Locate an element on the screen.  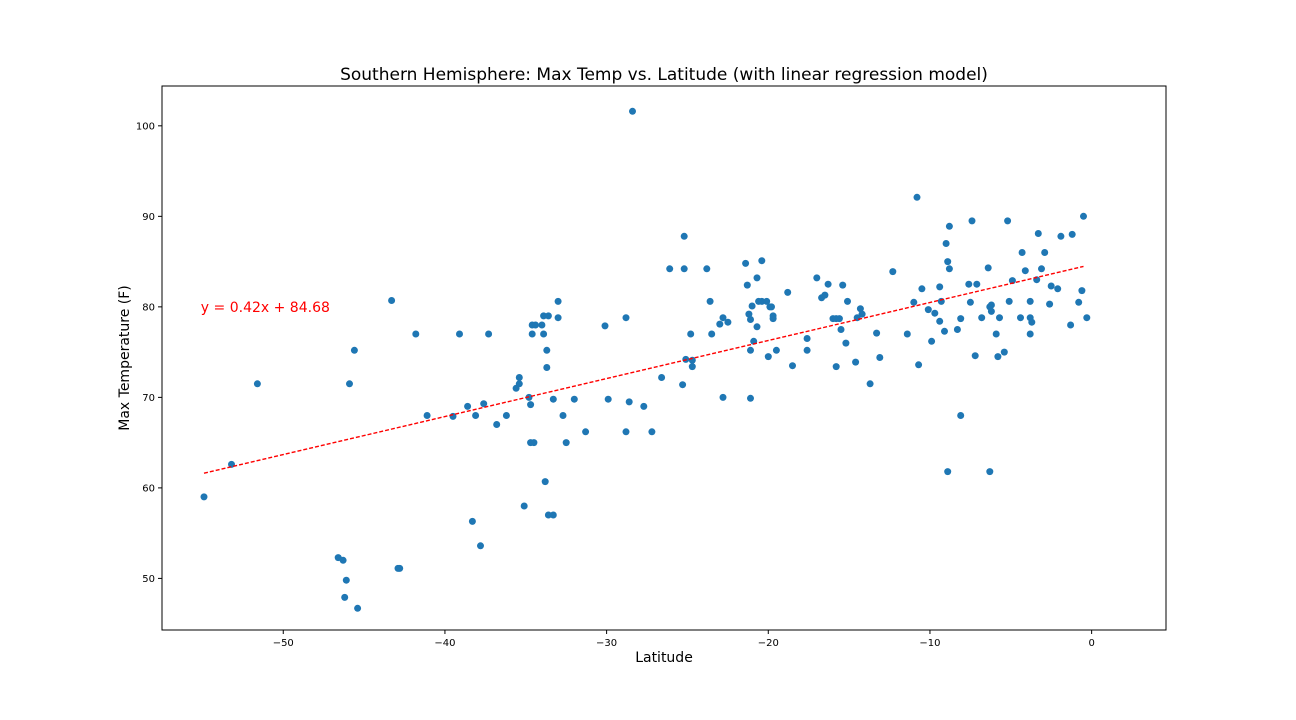
y-tick-label: 60 is located at coordinates (148, 488).